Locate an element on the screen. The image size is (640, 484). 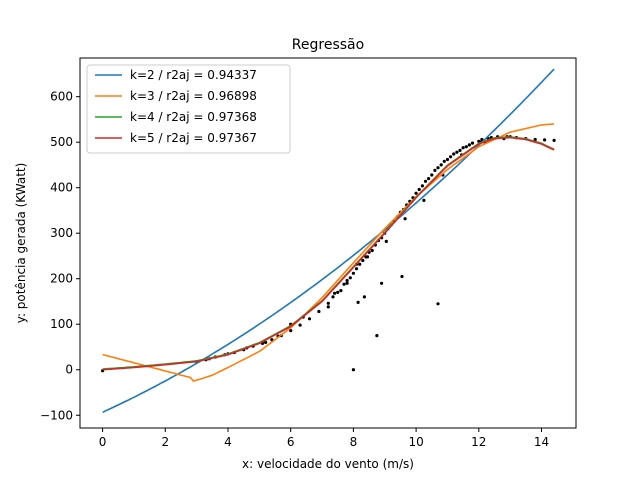
x-tick-label: 4 is located at coordinates (228, 442).